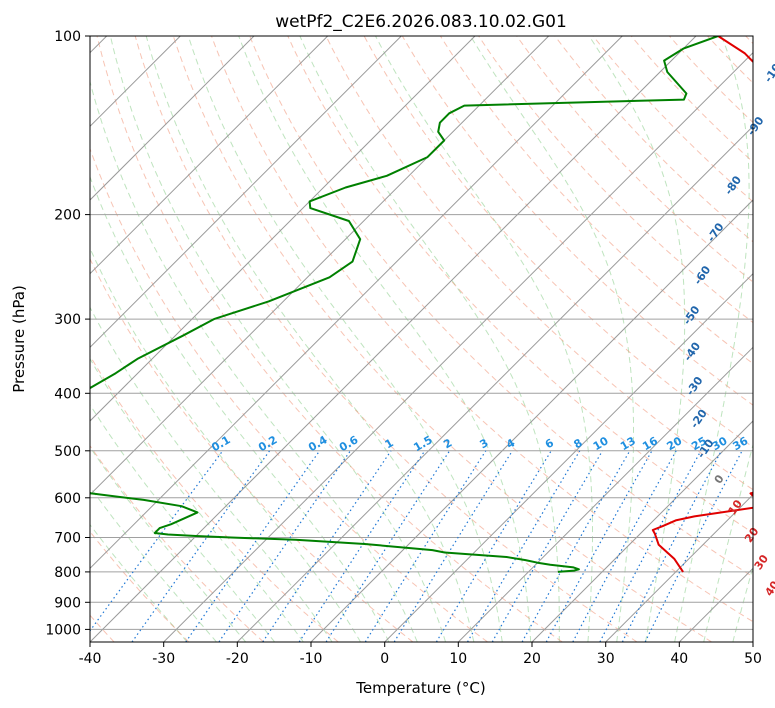  Describe the element at coordinates (67, 320) in the screenshot. I see `y-tick-label: 300` at that location.